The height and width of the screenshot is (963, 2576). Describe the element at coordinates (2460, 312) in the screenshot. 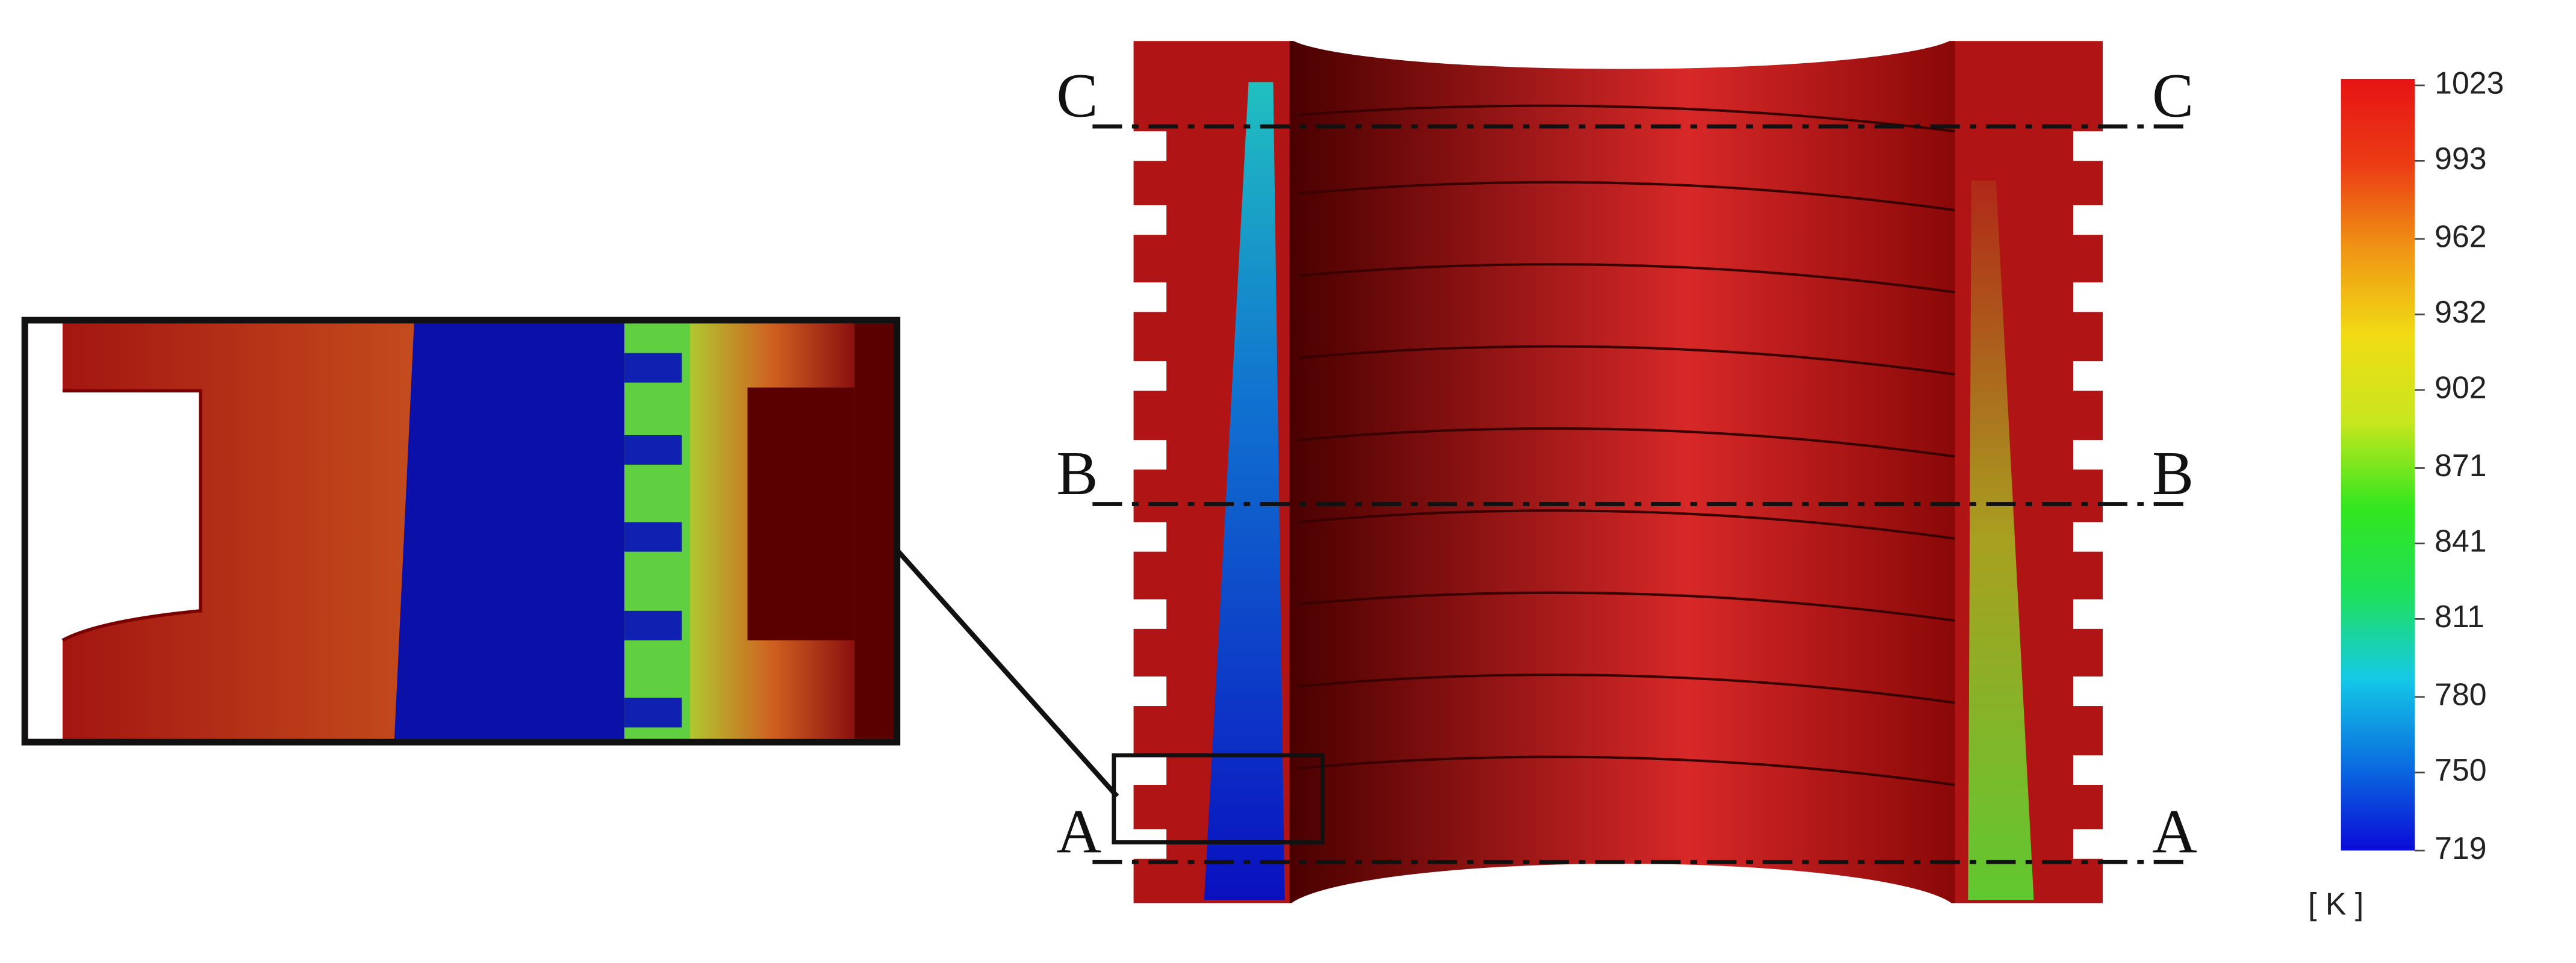

I see `colorbar-tick-label: 932` at that location.